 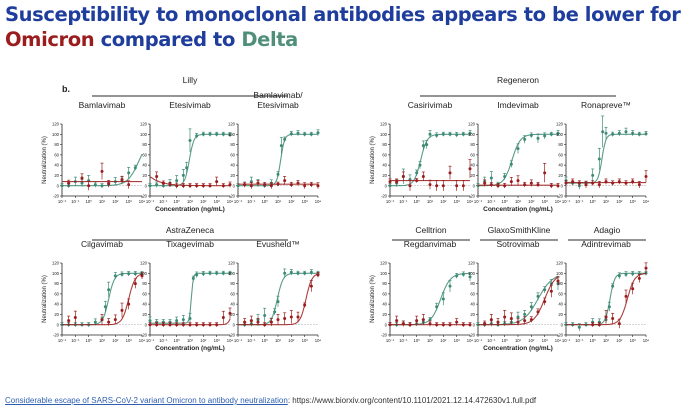 What do you see at coordinates (102, 105) in the screenshot?
I see `panel-title: Bamlavimab` at bounding box center [102, 105].